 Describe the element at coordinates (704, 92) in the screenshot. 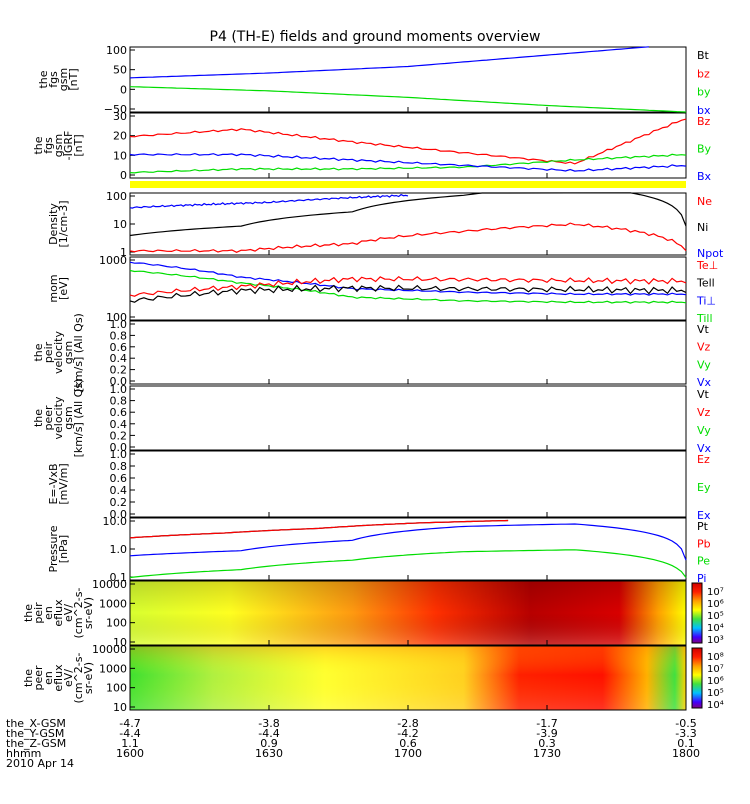

I see `legend-entry: by` at that location.